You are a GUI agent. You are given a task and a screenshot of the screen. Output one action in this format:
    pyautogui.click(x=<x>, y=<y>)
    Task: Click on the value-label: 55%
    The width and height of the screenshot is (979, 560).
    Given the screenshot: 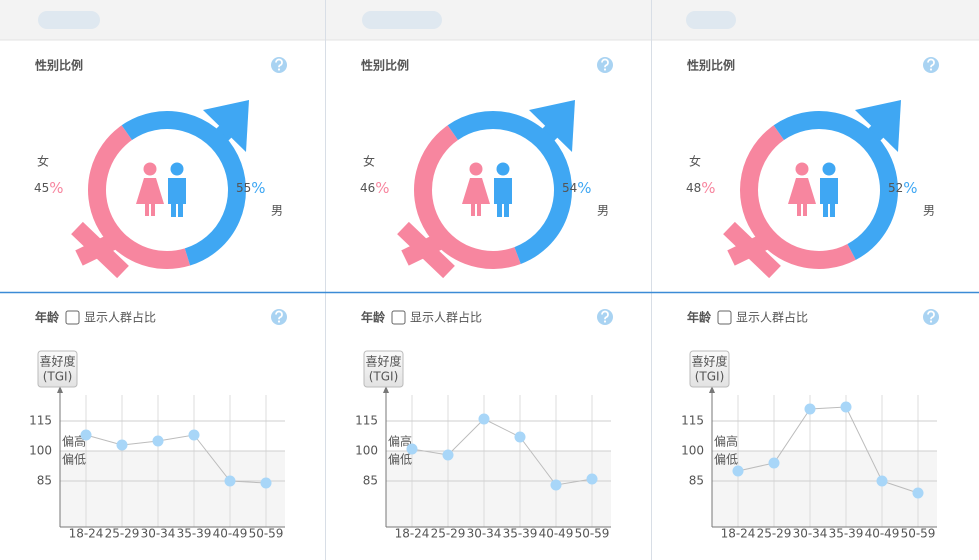 What is the action you would take?
    pyautogui.click(x=251, y=188)
    